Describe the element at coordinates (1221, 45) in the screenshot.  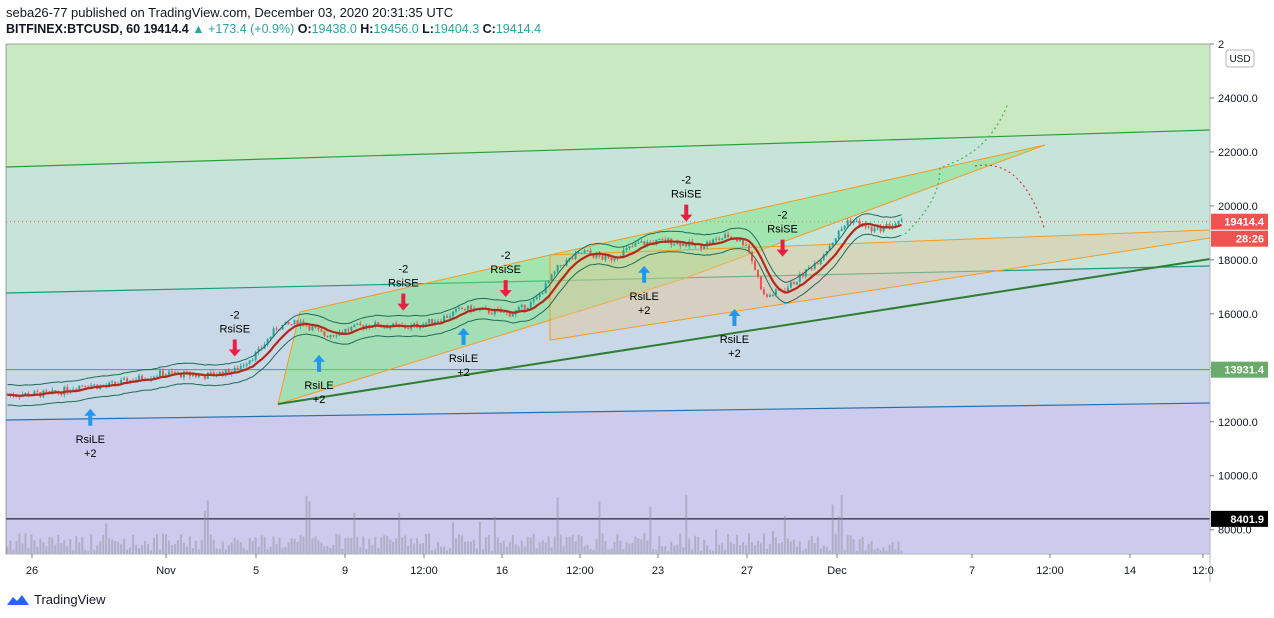
I see `y-tick-label: 2` at that location.